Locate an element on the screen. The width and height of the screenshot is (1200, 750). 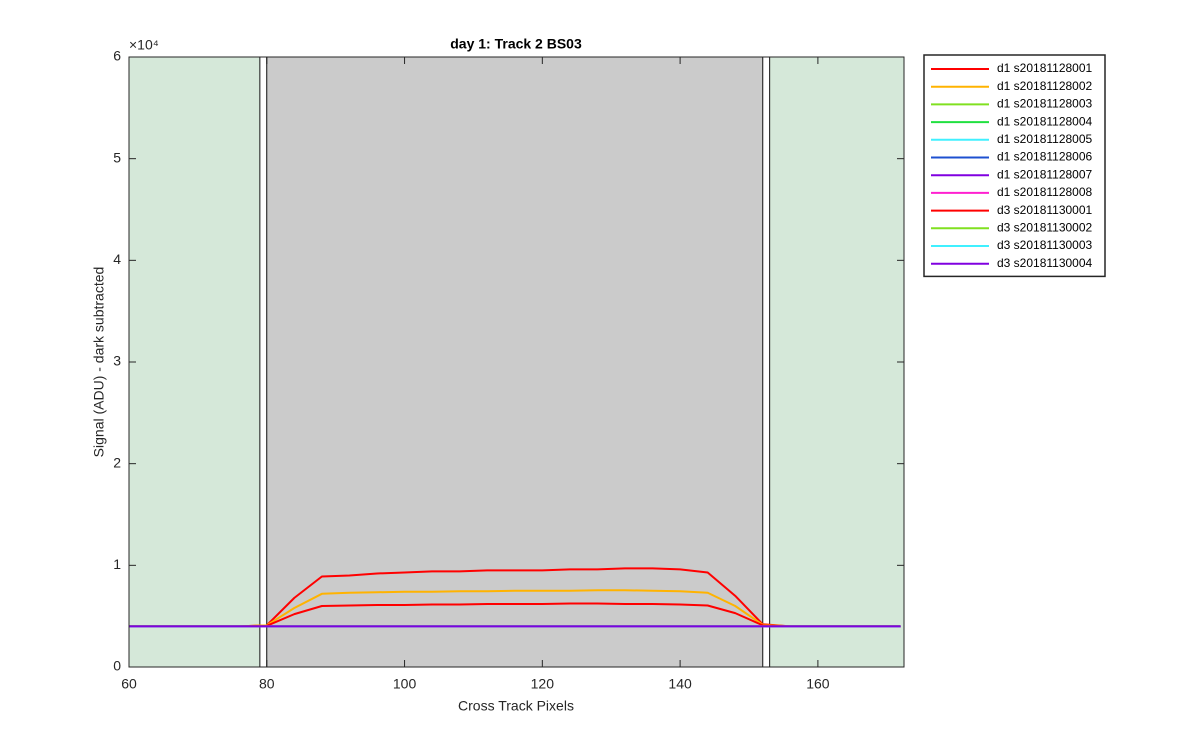
chart-title: day 1: Track 2 BS03 is located at coordinates (516, 44).